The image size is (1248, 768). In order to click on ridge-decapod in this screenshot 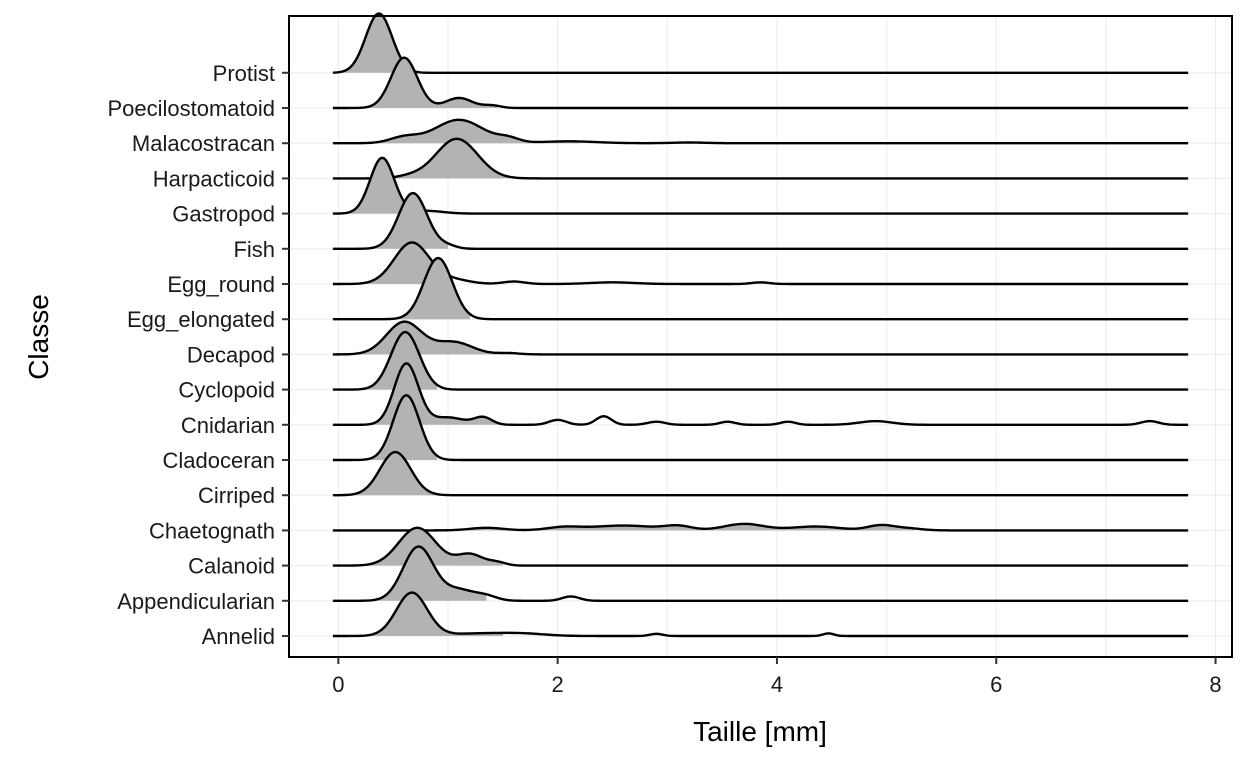, I will do `click(760, 338)`.